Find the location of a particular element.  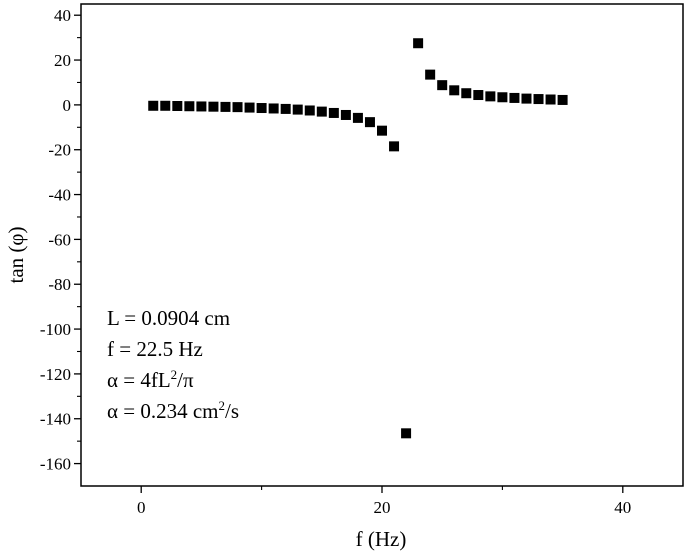

x-tick-label: 20 is located at coordinates (382, 507).